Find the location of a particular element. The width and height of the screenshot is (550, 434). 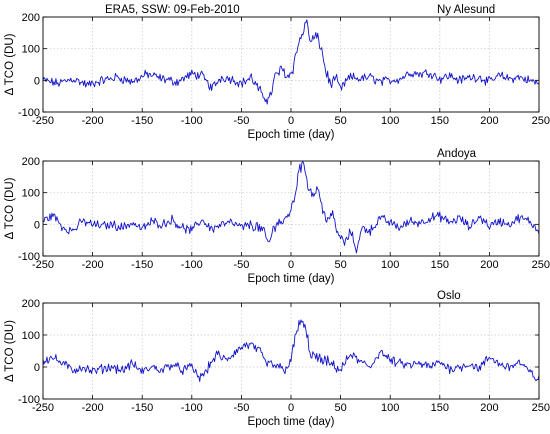

station-title: Oslo is located at coordinates (449, 296).